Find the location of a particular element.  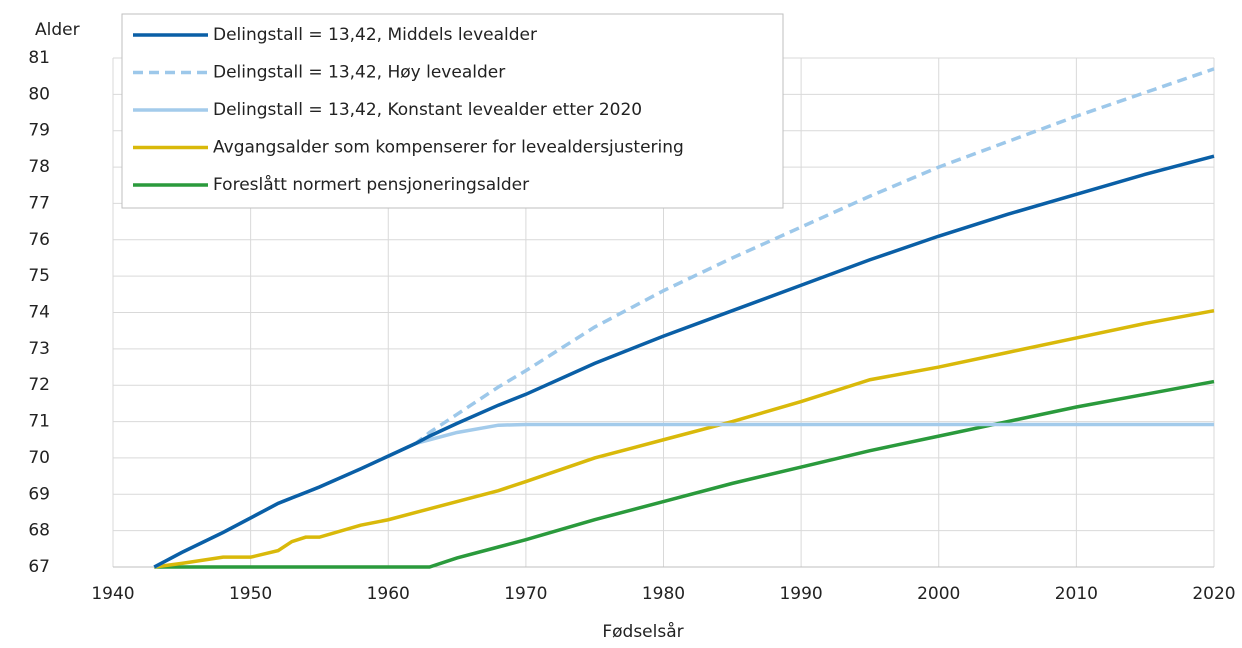

x-tick-label: 2020 is located at coordinates (1213, 594).